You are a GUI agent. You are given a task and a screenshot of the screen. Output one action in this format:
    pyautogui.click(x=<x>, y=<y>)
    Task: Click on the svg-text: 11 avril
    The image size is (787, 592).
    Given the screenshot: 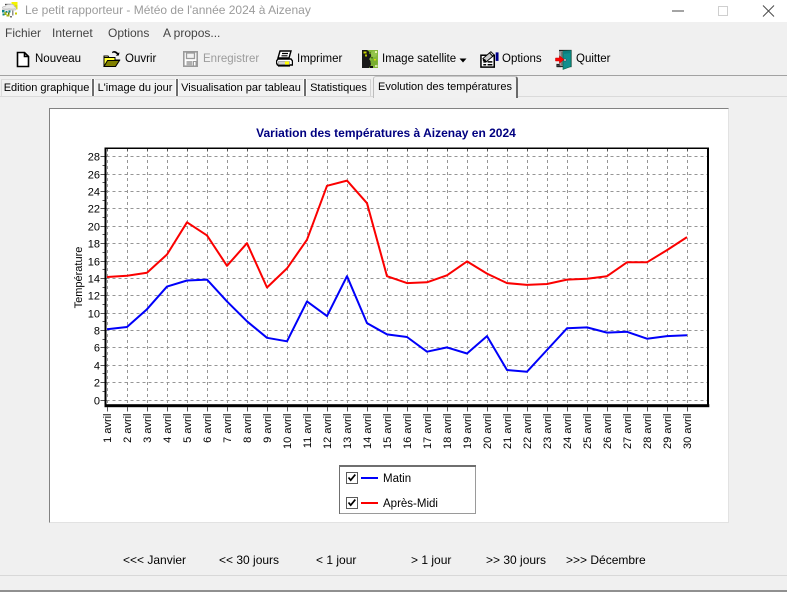 What is the action you would take?
    pyautogui.click(x=308, y=431)
    